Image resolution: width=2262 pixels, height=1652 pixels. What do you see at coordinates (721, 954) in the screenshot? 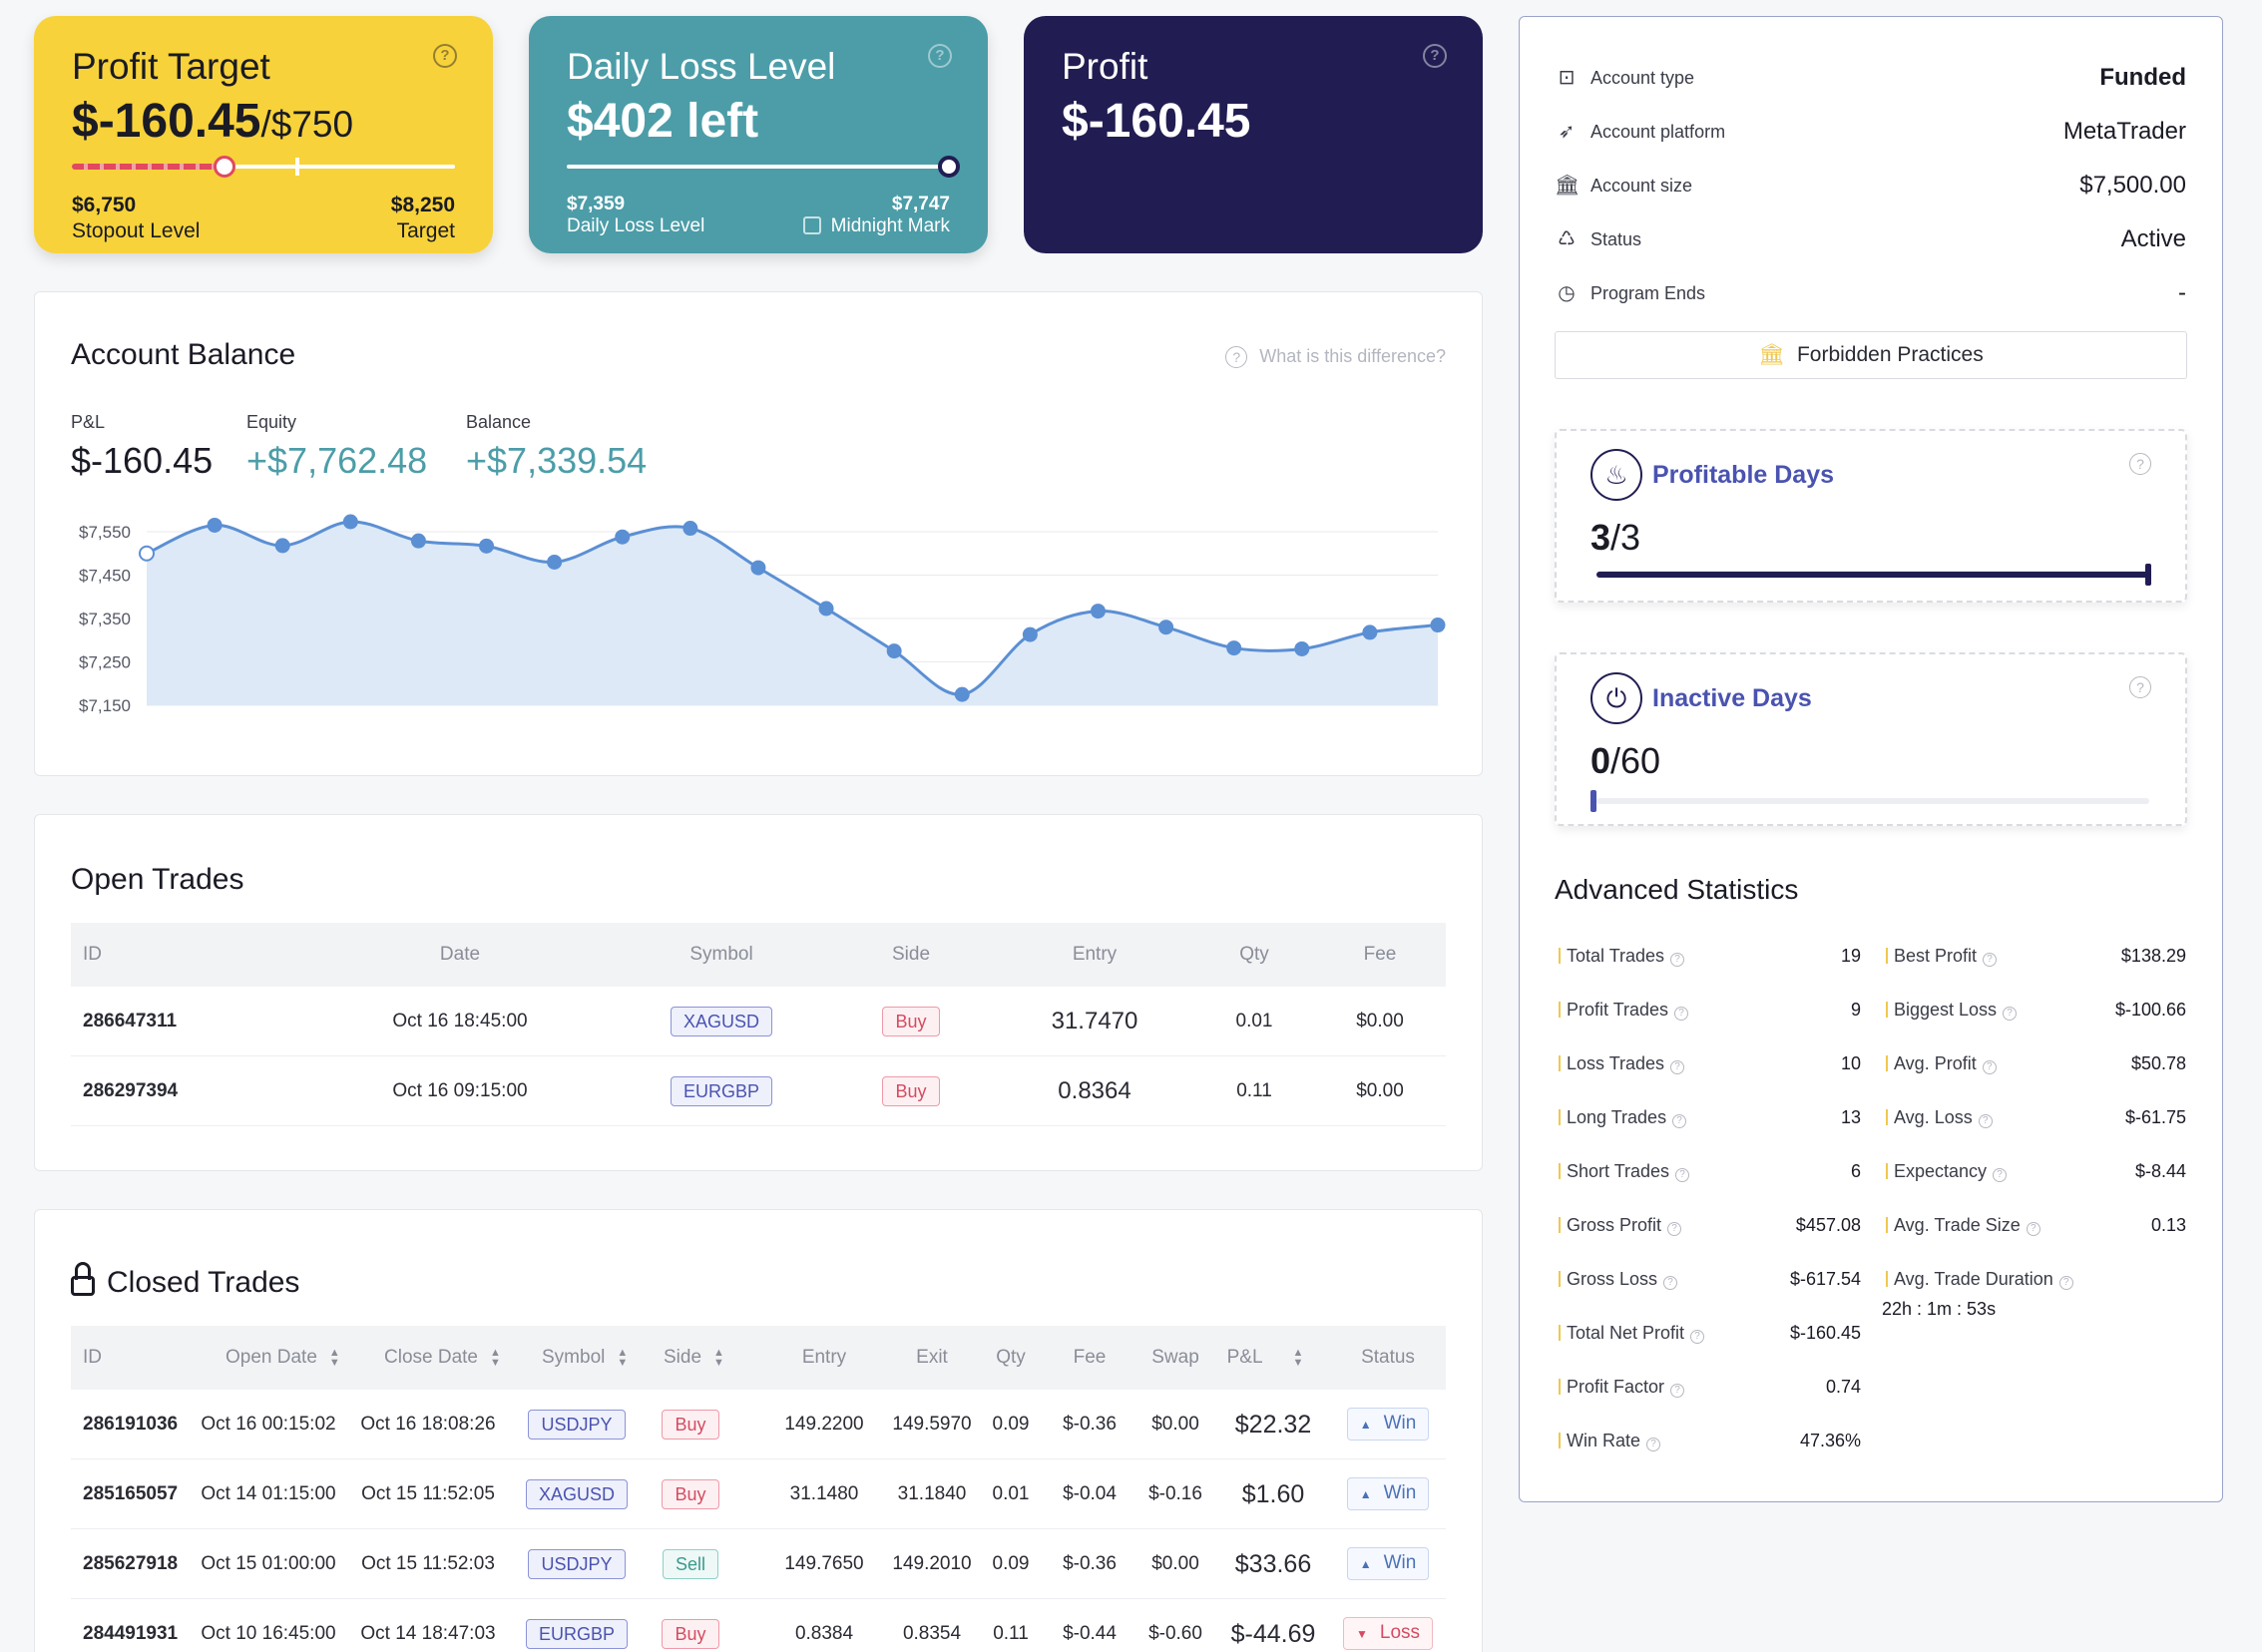
I see `col-symbol: Symbol` at bounding box center [721, 954].